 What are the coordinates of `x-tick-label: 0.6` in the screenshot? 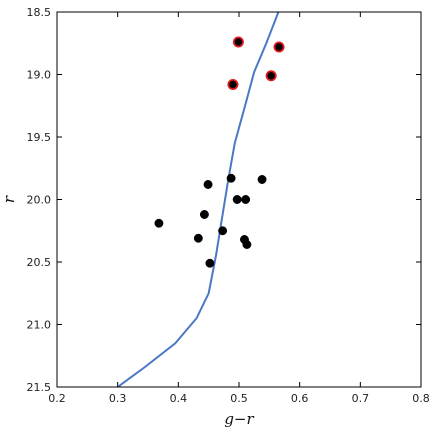 It's located at (300, 398).